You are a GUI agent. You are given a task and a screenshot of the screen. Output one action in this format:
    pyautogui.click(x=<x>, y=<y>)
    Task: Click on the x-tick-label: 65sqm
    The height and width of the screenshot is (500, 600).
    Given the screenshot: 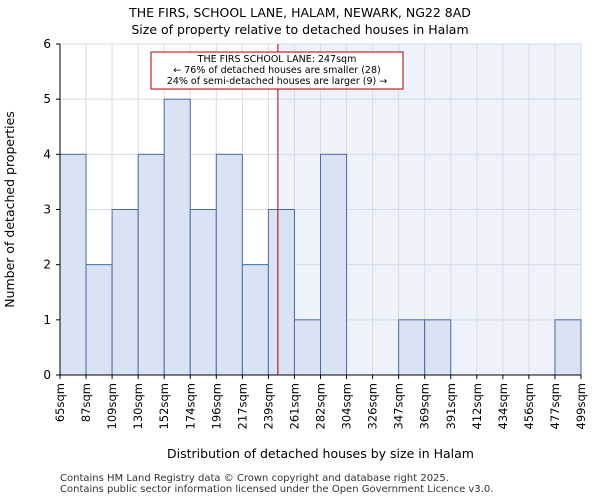 What is the action you would take?
    pyautogui.click(x=60, y=402)
    